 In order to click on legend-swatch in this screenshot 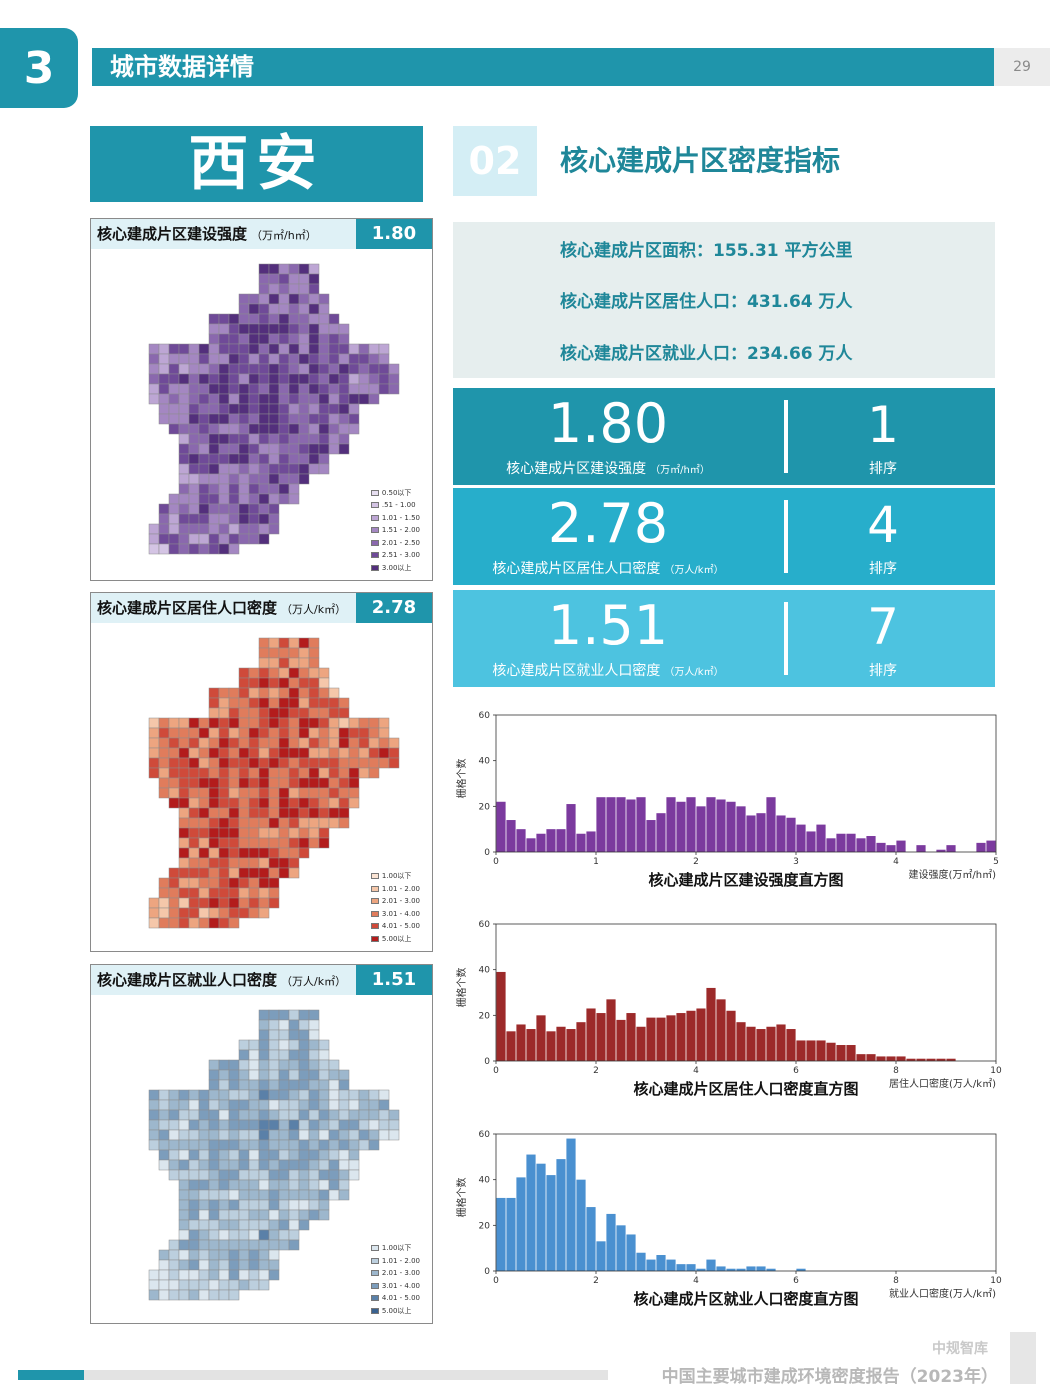, I will do `click(374, 1310)`.